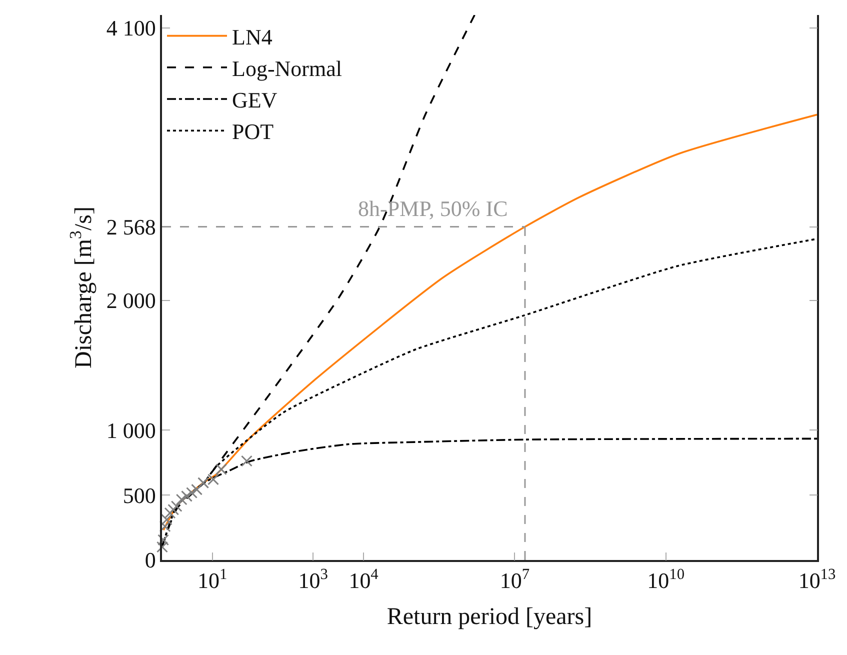 The width and height of the screenshot is (847, 655). Describe the element at coordinates (489, 617) in the screenshot. I see `x-axis-title: Return period [years]` at that location.